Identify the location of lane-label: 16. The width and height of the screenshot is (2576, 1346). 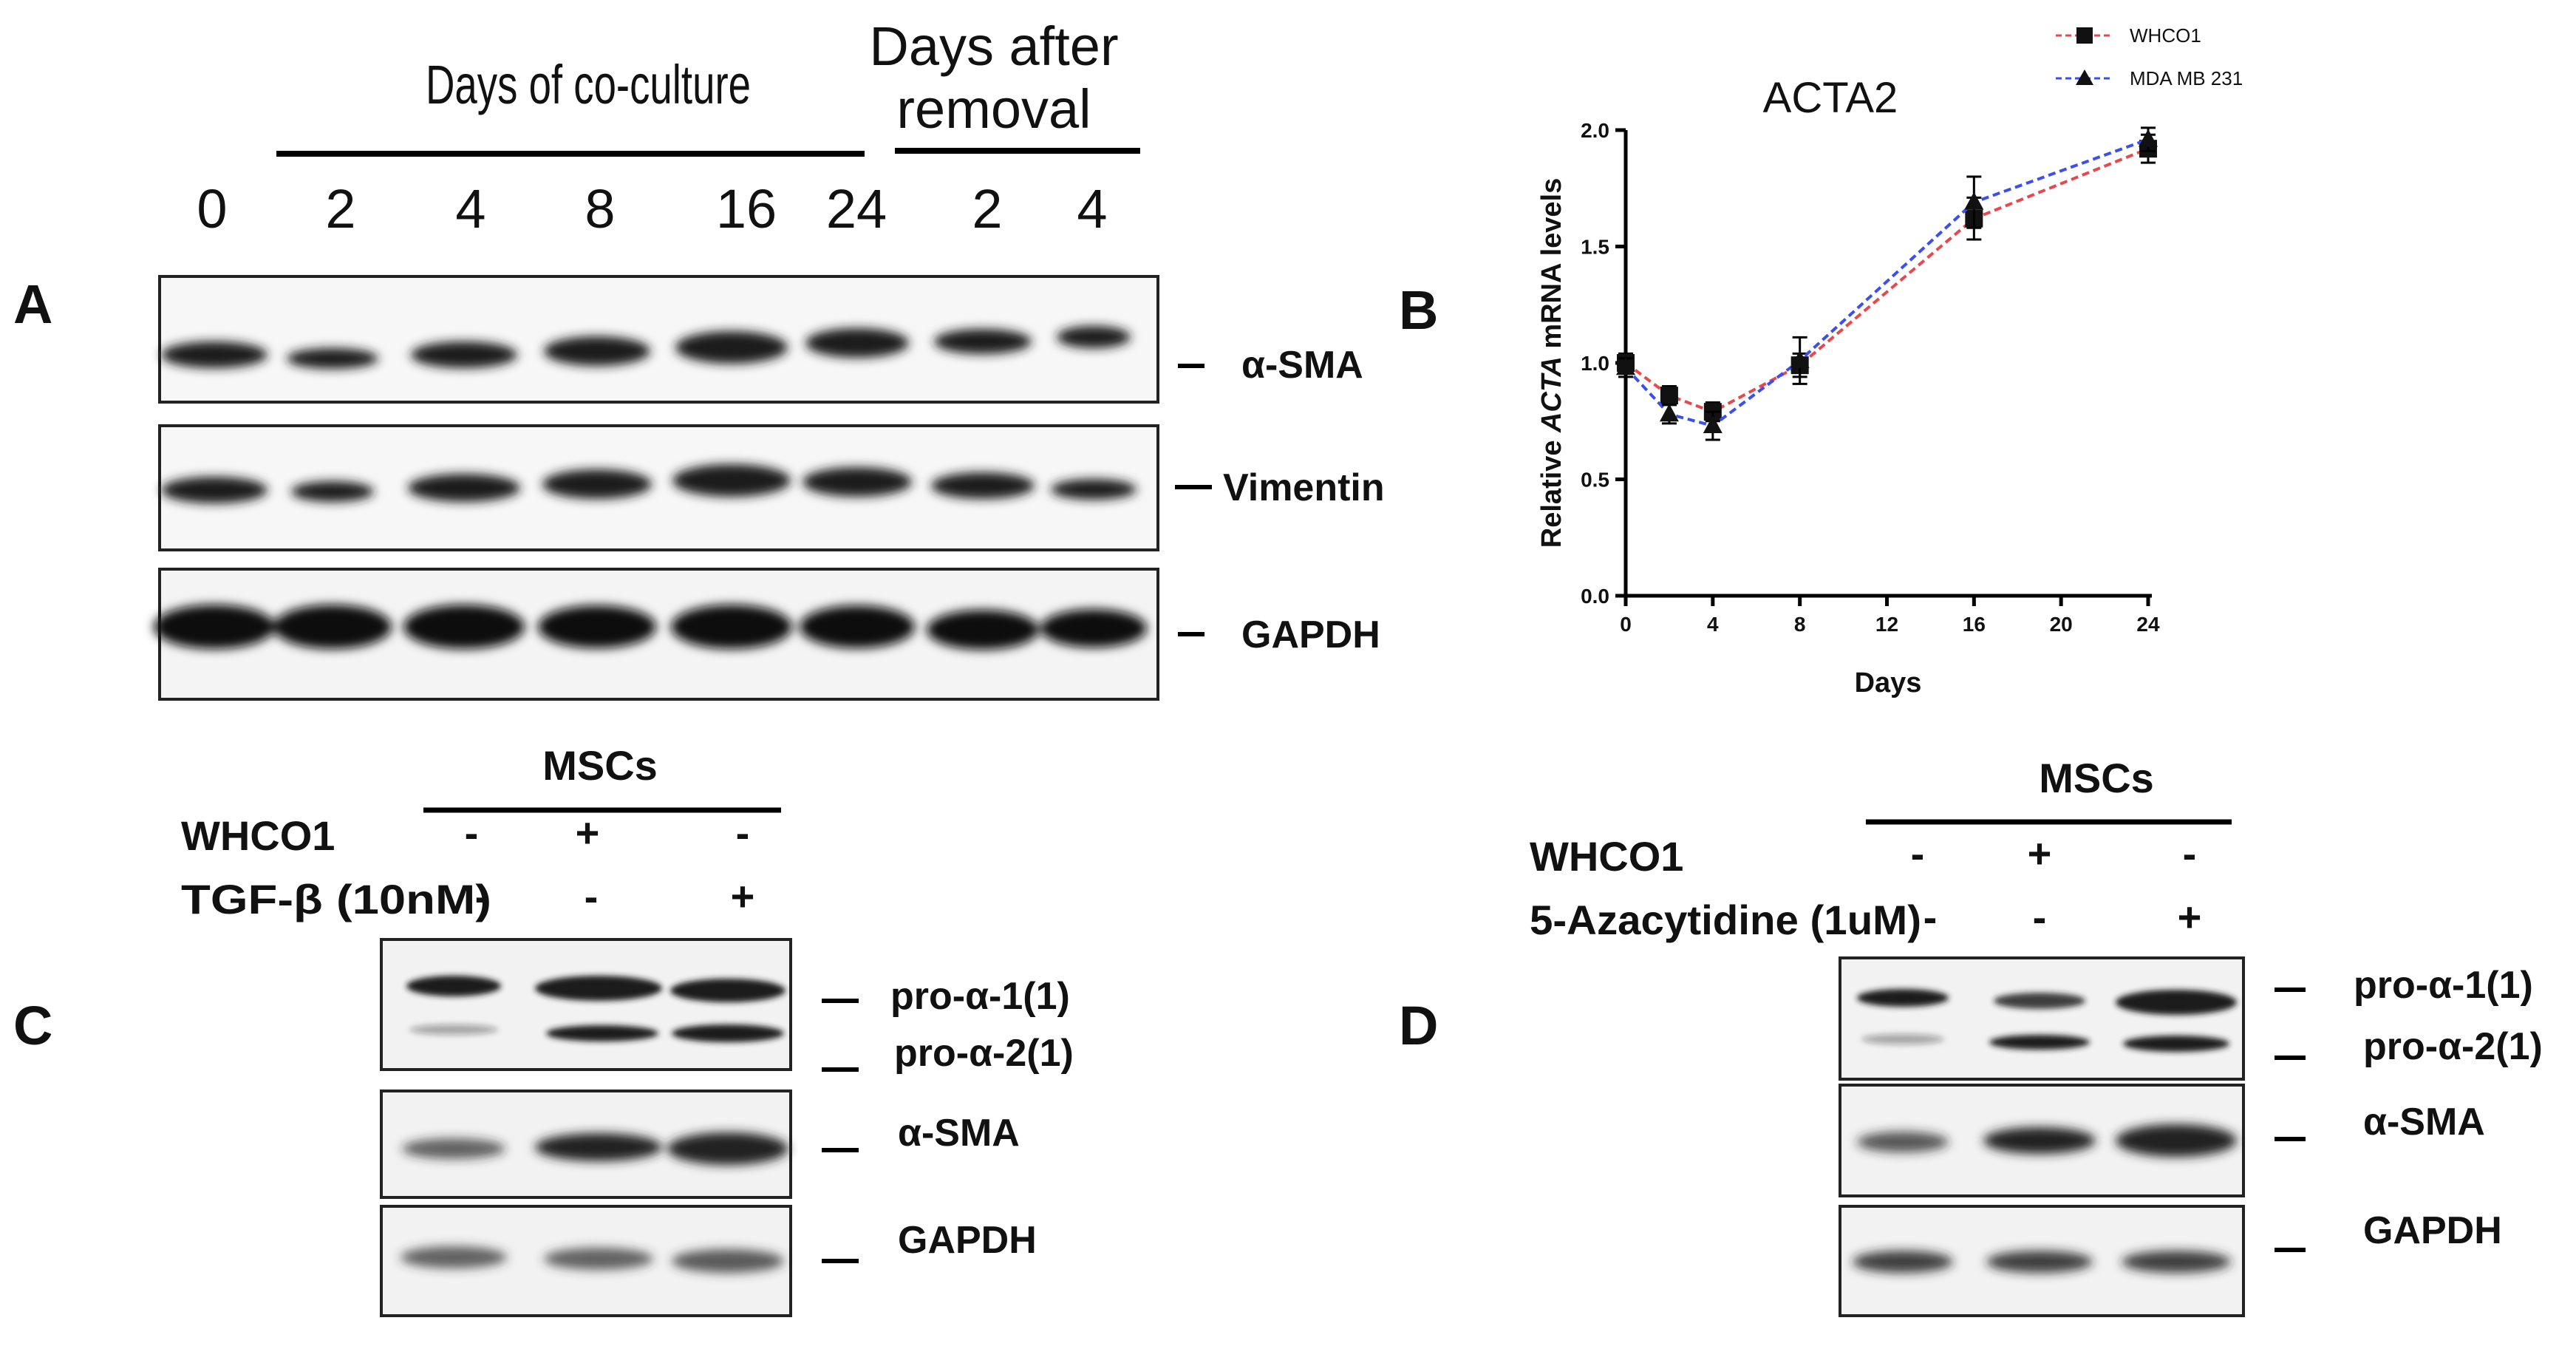
(746, 208).